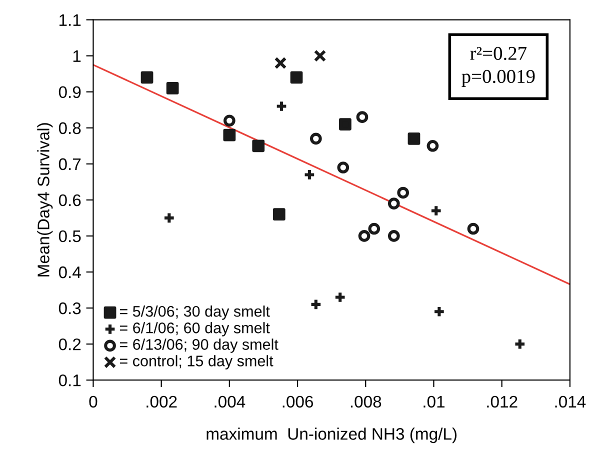 The height and width of the screenshot is (471, 590). I want to click on y-tick-label: 1.1, so click(70, 20).